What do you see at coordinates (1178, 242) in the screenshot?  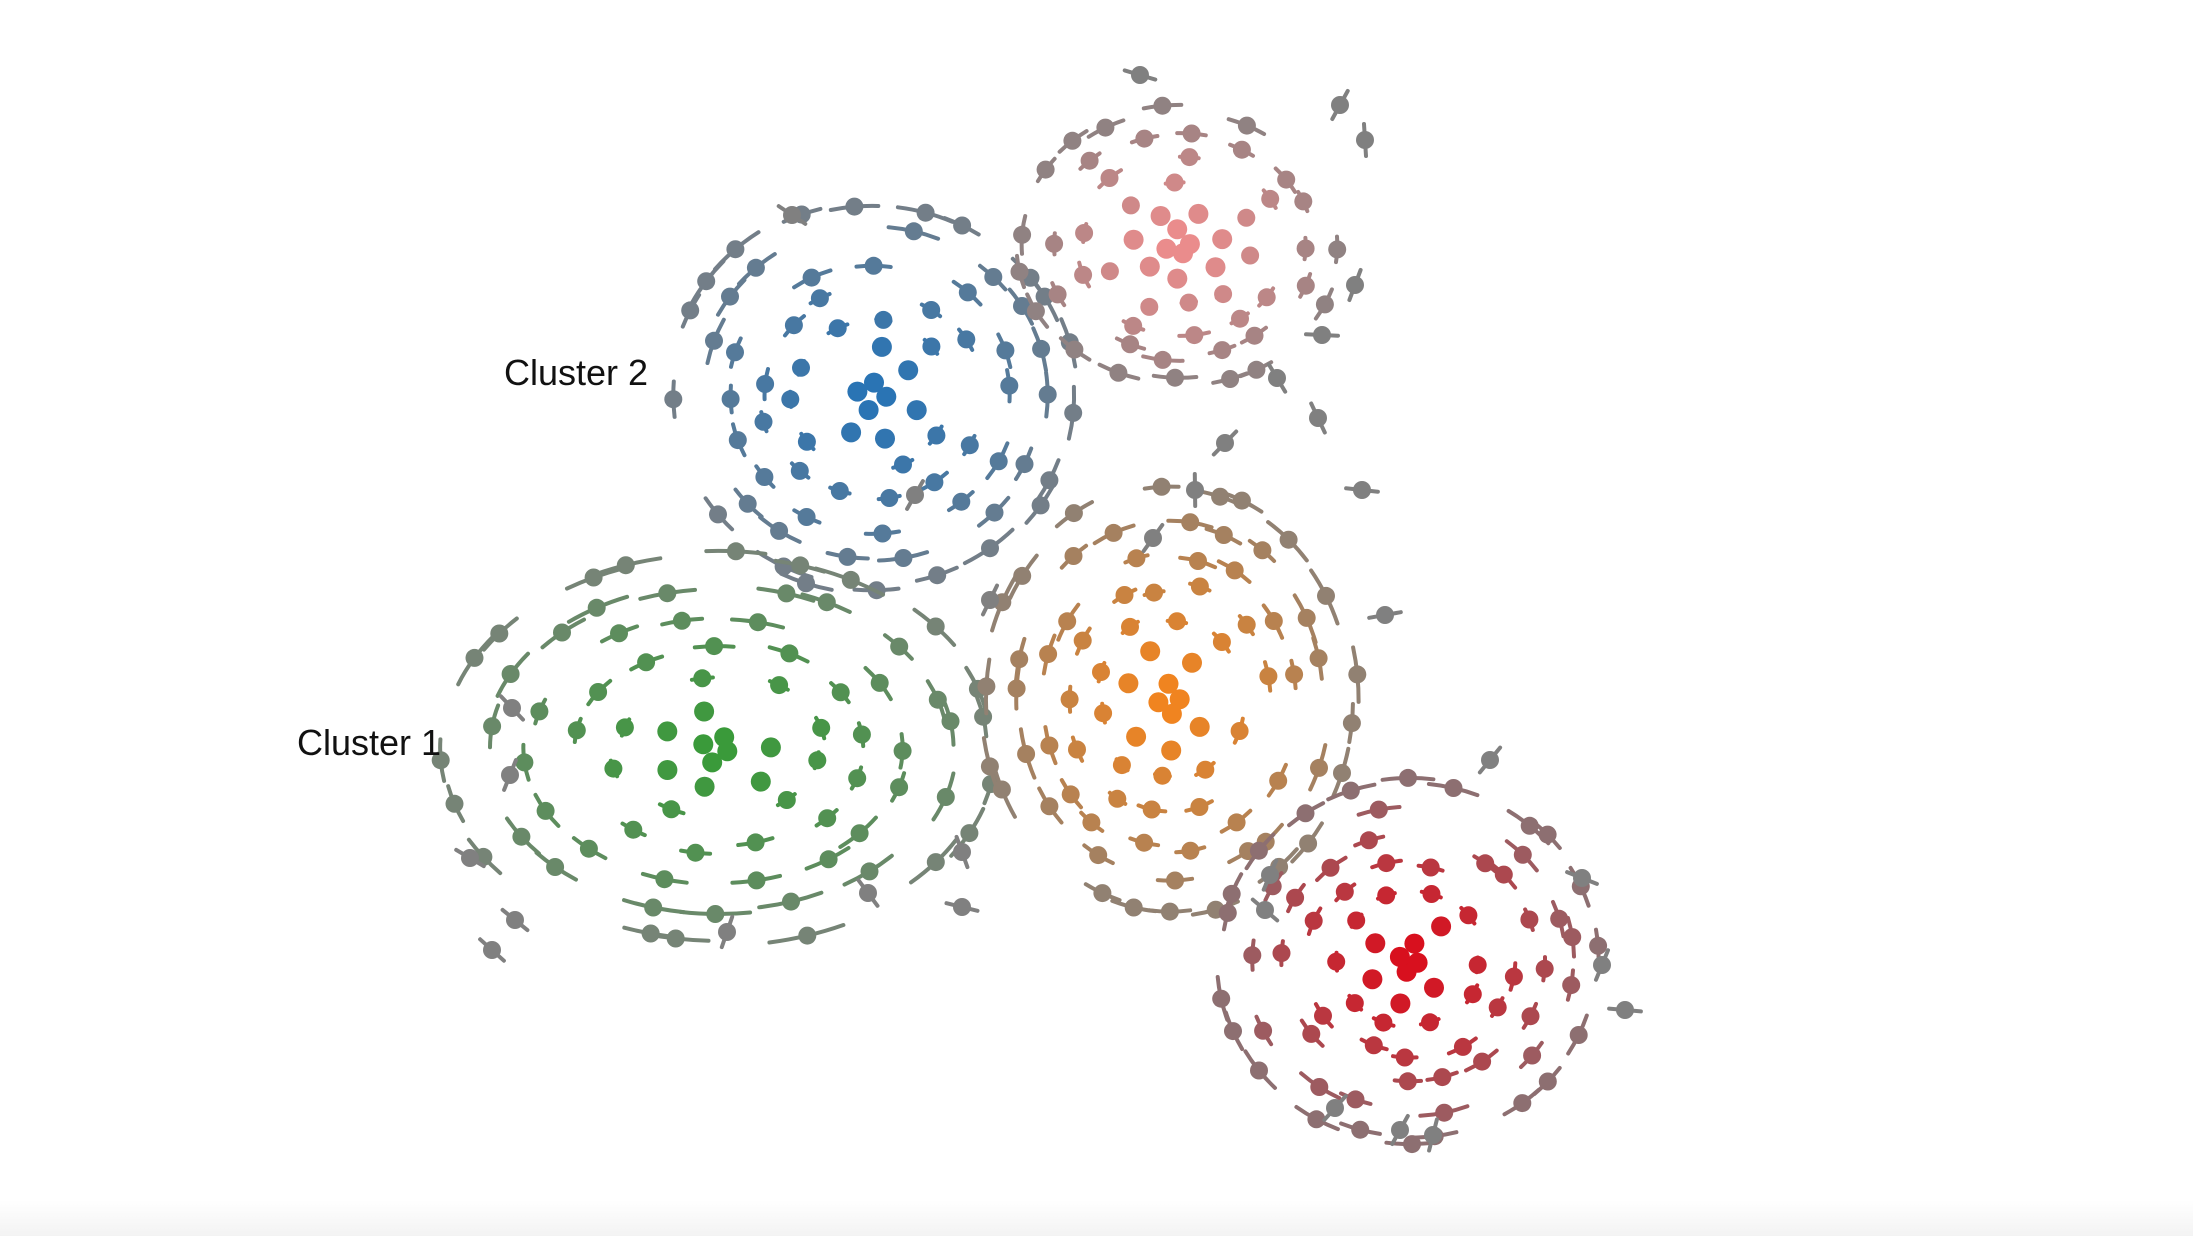 I see `cluster-pink` at bounding box center [1178, 242].